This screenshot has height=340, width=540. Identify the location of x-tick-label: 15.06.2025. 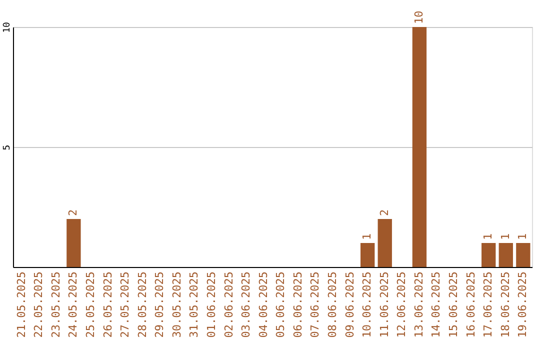
(453, 305).